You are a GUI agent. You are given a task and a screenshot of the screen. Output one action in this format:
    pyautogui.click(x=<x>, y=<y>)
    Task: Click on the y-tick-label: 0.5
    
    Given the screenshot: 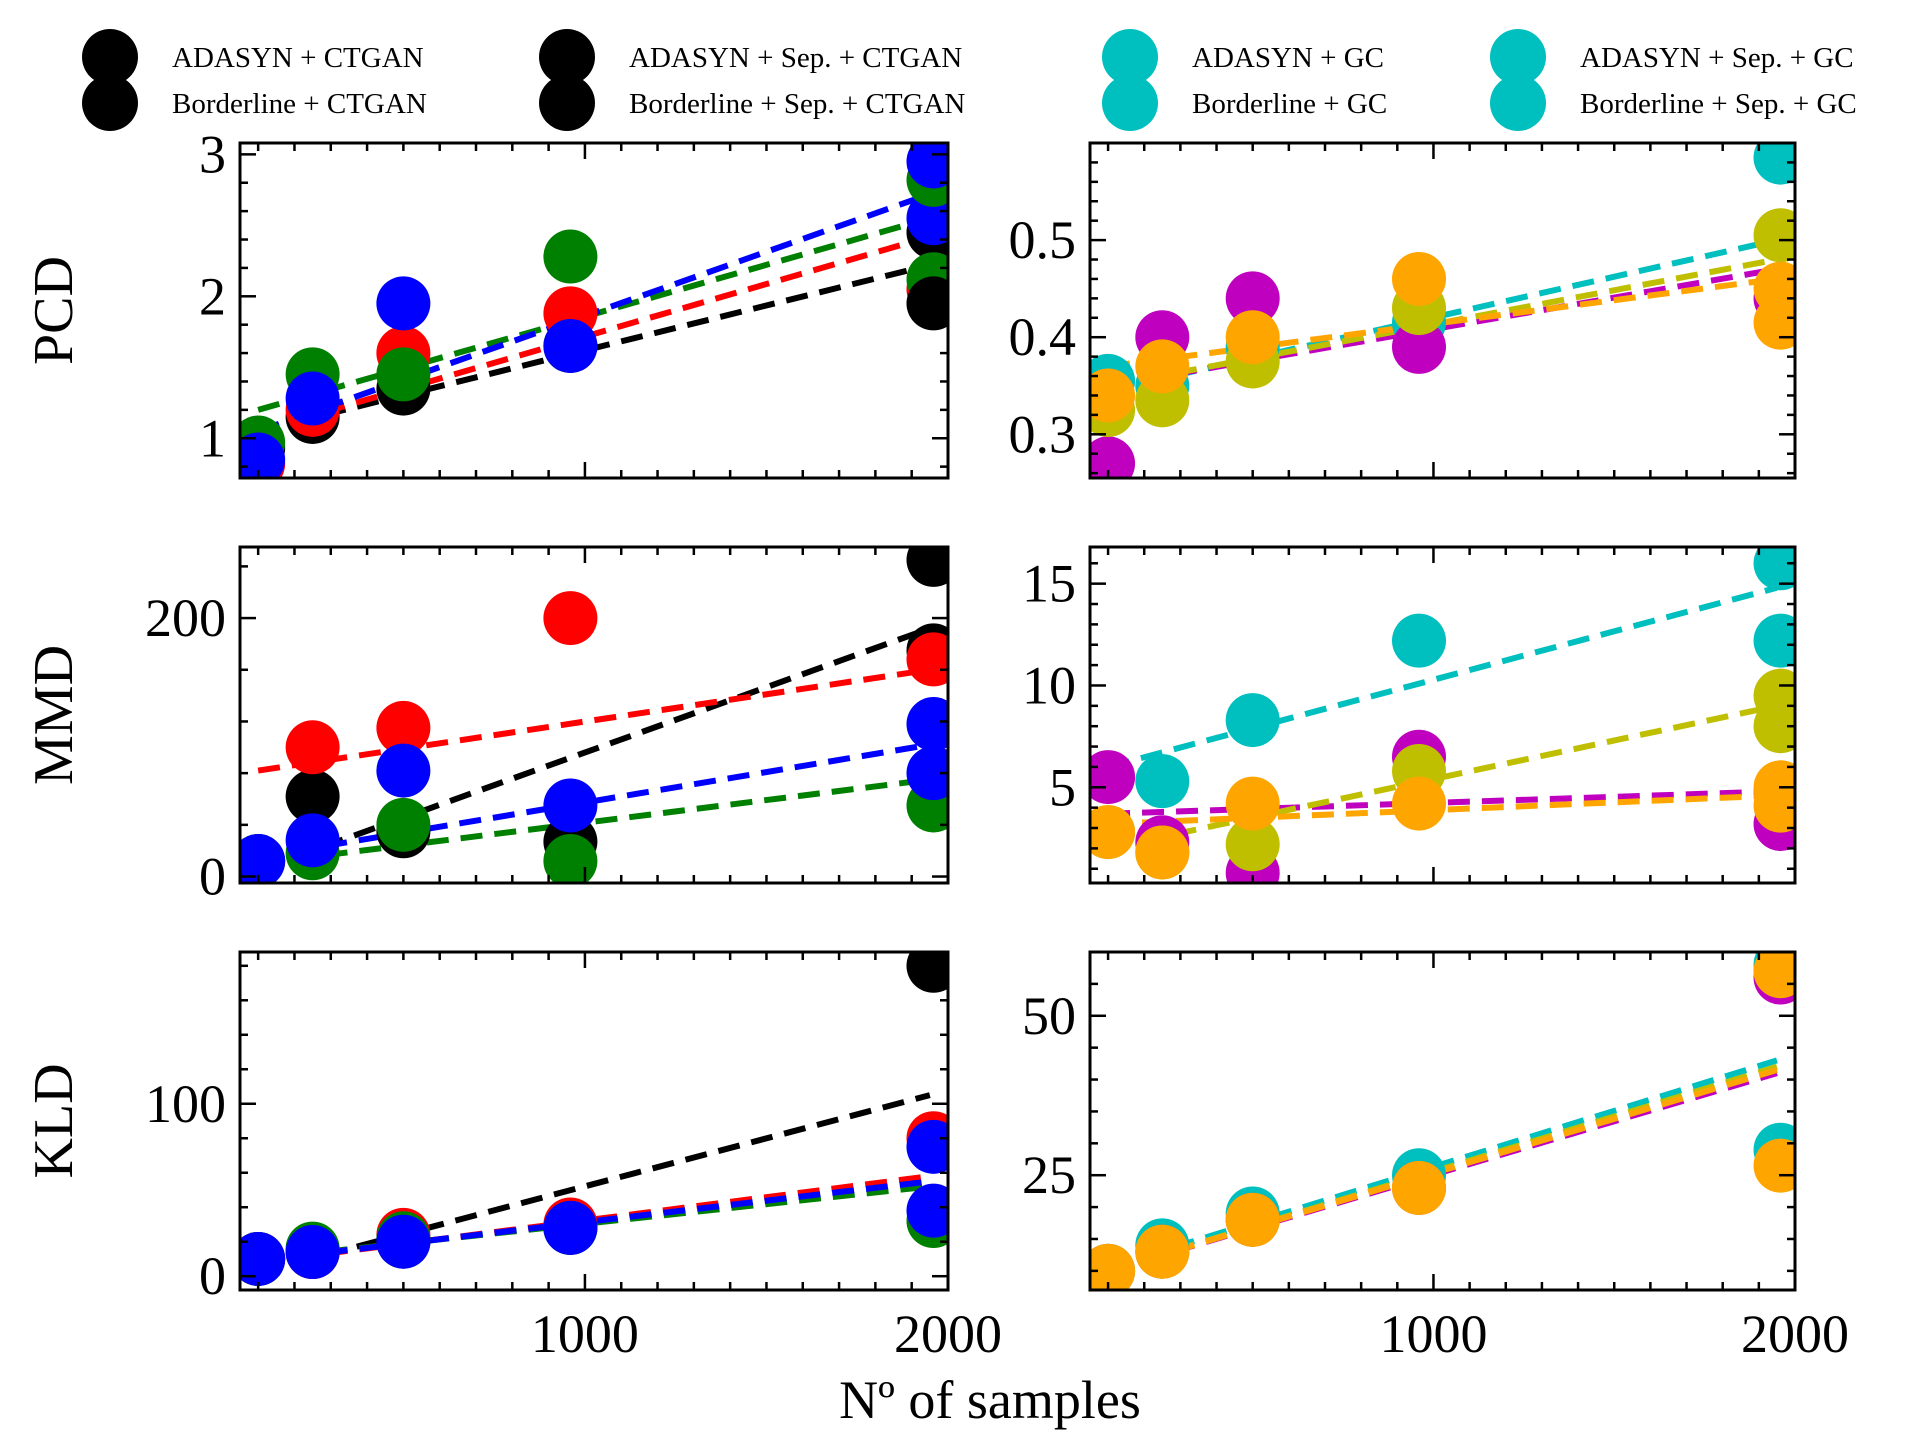 What is the action you would take?
    pyautogui.click(x=1043, y=240)
    